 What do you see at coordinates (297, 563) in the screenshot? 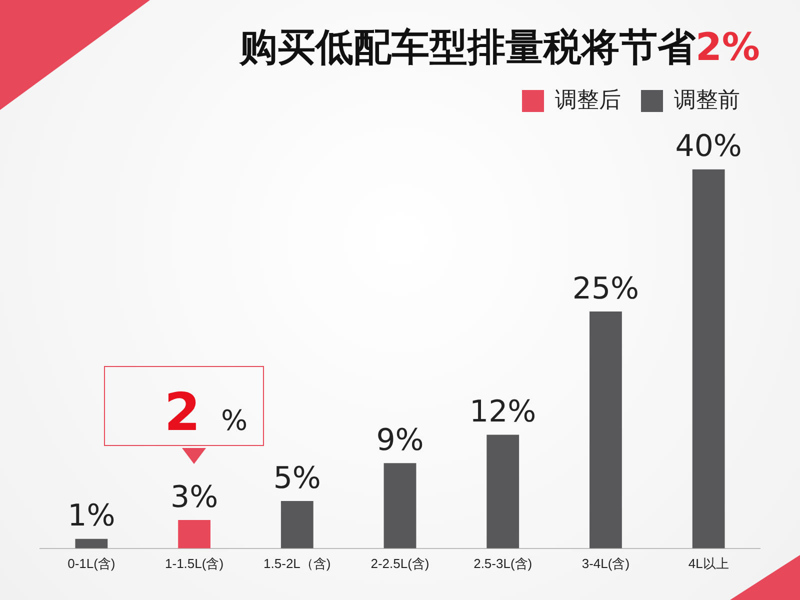
I see `x-tick-label: 1.5-2L（含)` at bounding box center [297, 563].